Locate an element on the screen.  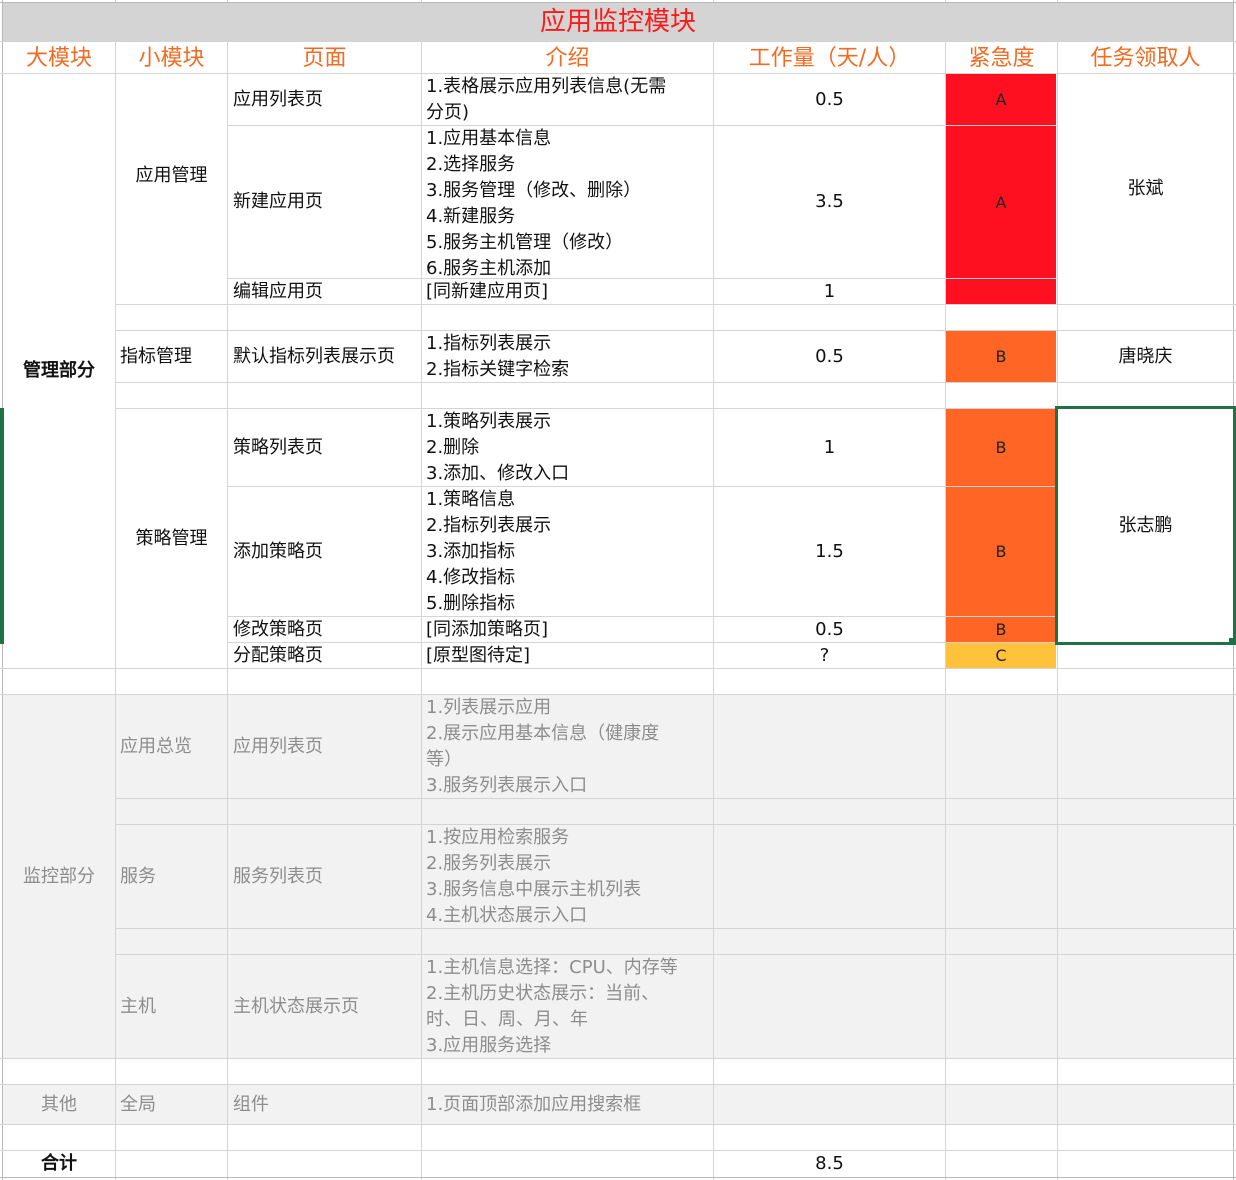
assignee-cell-selected: 张志鹏 is located at coordinates (1145, 525).